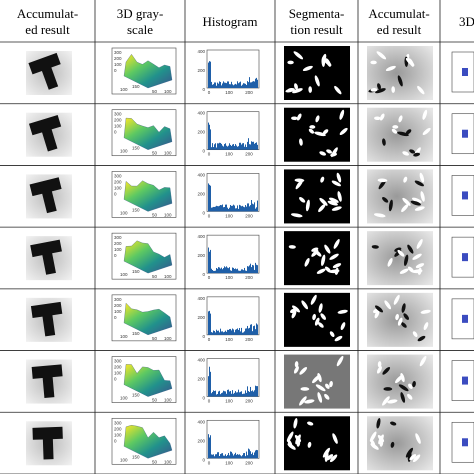 The image size is (474, 474). What do you see at coordinates (118, 249) in the screenshot?
I see `z-tick-label: 100` at bounding box center [118, 249].